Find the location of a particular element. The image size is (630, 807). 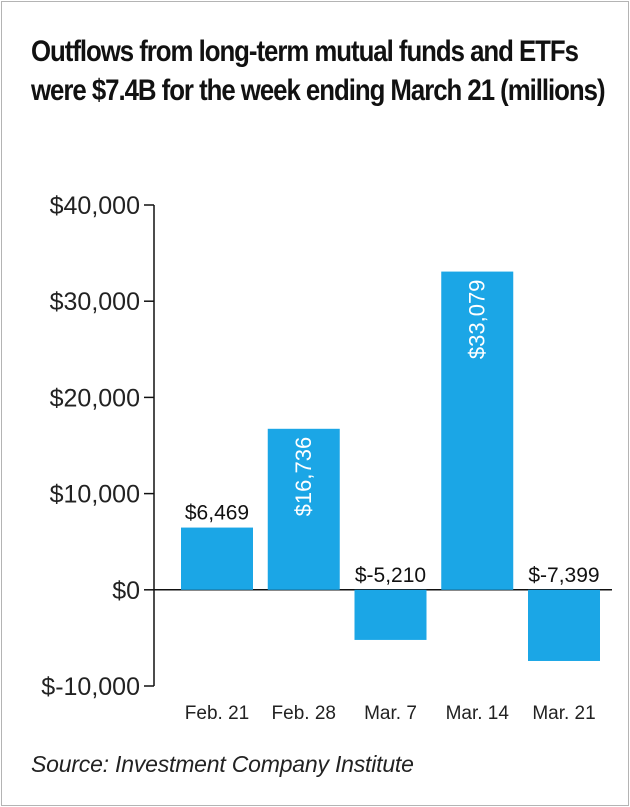

x-tick-label: Feb. 21 is located at coordinates (217, 713).